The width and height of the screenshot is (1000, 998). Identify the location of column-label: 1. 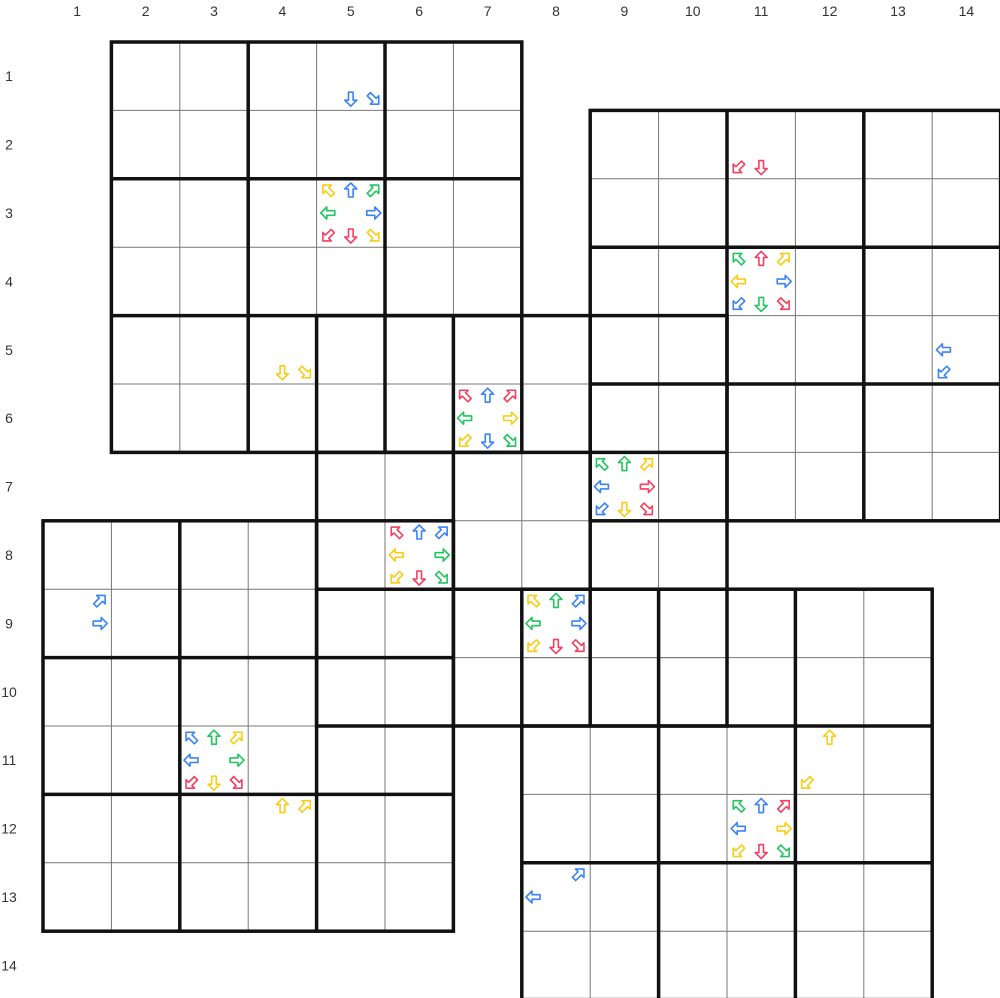
(77, 11).